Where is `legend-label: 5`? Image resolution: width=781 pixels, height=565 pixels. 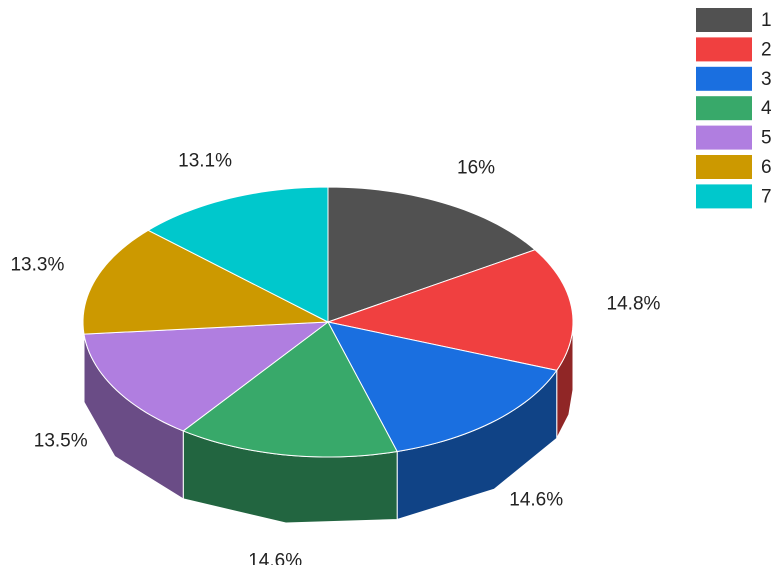 legend-label: 5 is located at coordinates (766, 138).